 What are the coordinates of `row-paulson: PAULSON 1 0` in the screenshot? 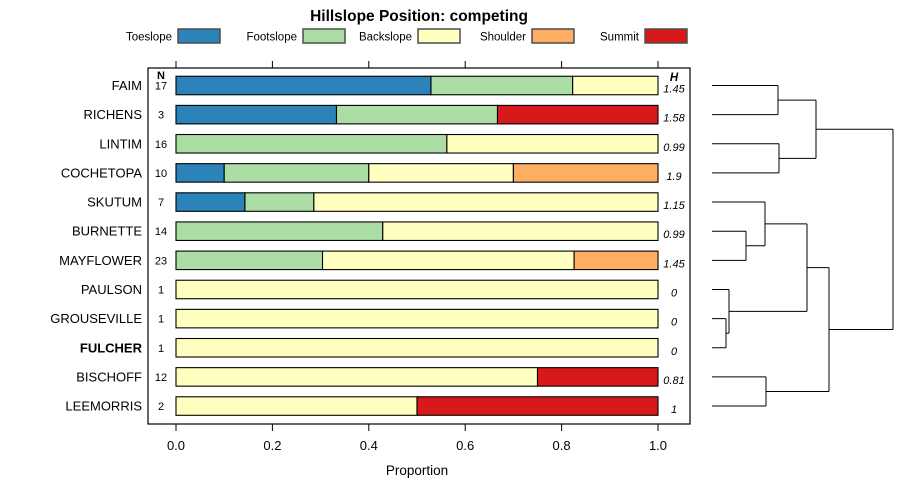 It's located at (379, 289).